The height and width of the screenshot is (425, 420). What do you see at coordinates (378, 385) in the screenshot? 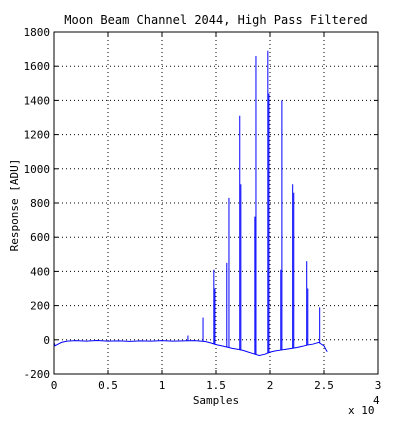
I see `x-tick-label: 3` at bounding box center [378, 385].